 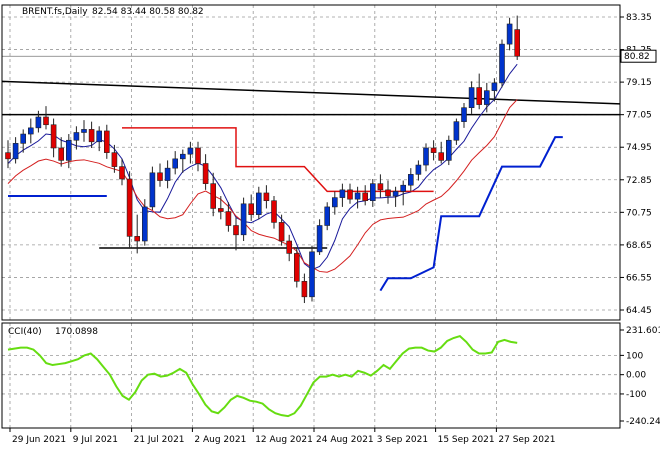 What do you see at coordinates (262, 376) in the screenshot?
I see `cci-line` at bounding box center [262, 376].